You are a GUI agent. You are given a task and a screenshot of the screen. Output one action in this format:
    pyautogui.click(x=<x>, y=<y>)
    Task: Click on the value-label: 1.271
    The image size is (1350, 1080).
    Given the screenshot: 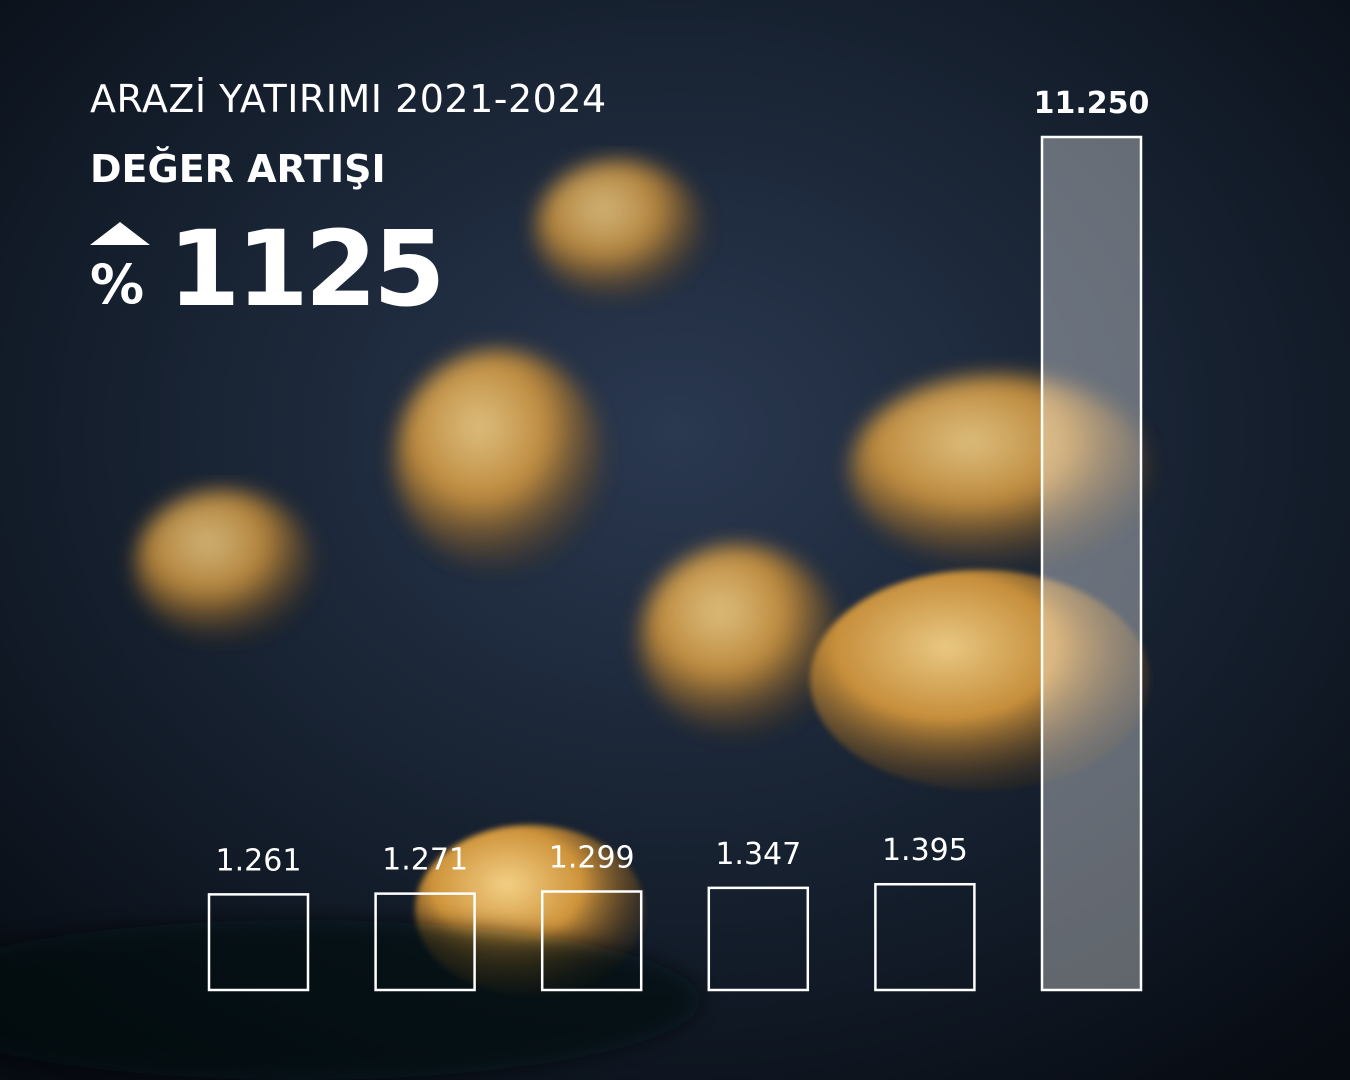 What is the action you would take?
    pyautogui.click(x=425, y=860)
    